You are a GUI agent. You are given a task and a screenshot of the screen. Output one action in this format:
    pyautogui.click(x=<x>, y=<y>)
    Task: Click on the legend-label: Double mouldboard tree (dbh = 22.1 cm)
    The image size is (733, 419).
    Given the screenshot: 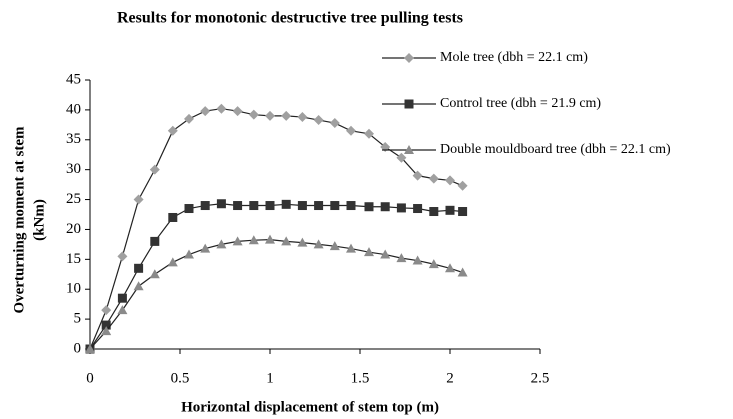 What is the action you would take?
    pyautogui.click(x=555, y=149)
    